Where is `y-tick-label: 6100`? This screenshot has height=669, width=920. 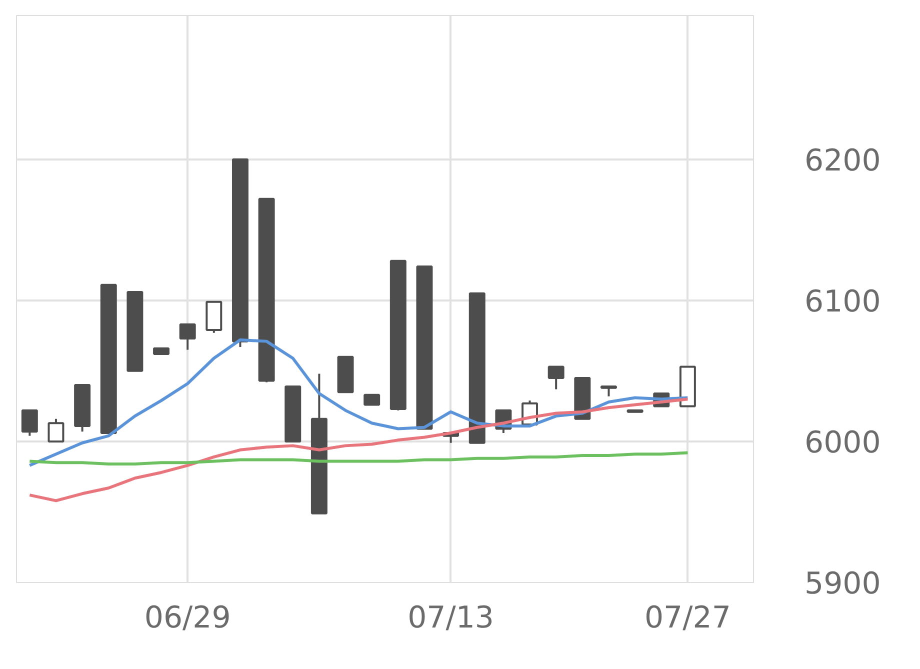
y-tick-label: 6100 is located at coordinates (842, 302).